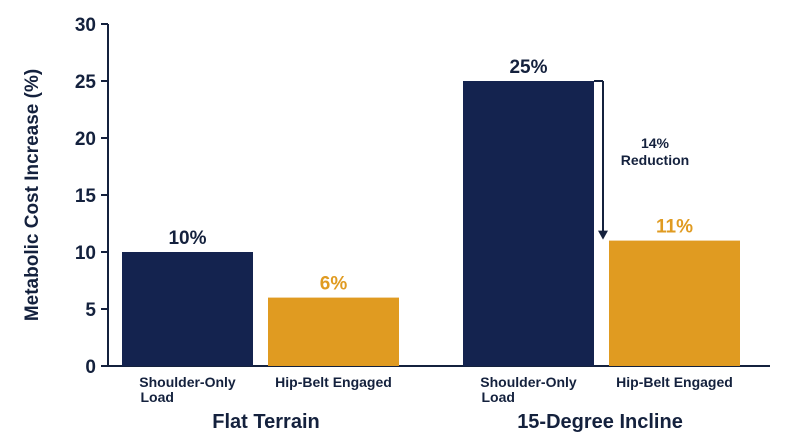  Describe the element at coordinates (528, 67) in the screenshot. I see `data-label: 25%` at that location.